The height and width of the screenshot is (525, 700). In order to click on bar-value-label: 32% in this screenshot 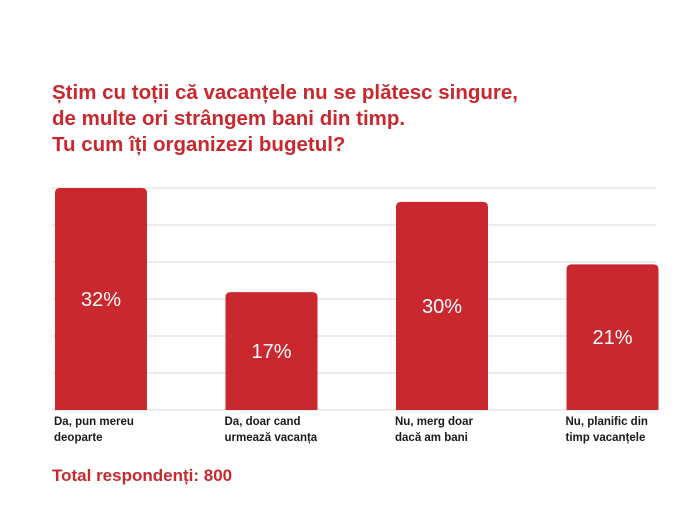, I will do `click(101, 300)`.